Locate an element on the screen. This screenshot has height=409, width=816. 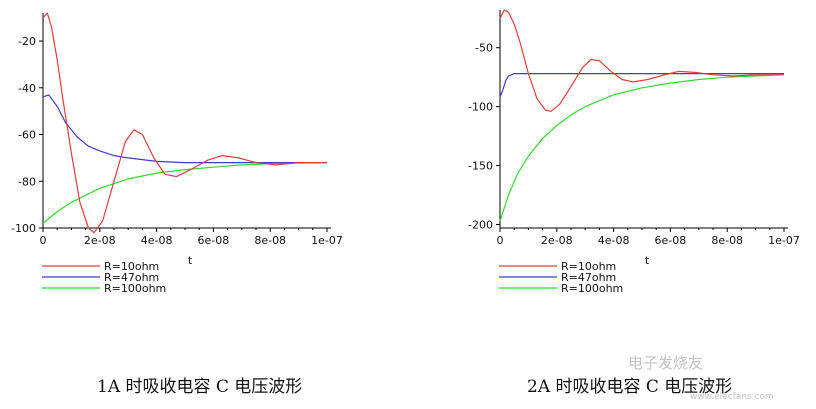
caption-2a: 2A 时吸收电容 C 电压波形 is located at coordinates (630, 387).